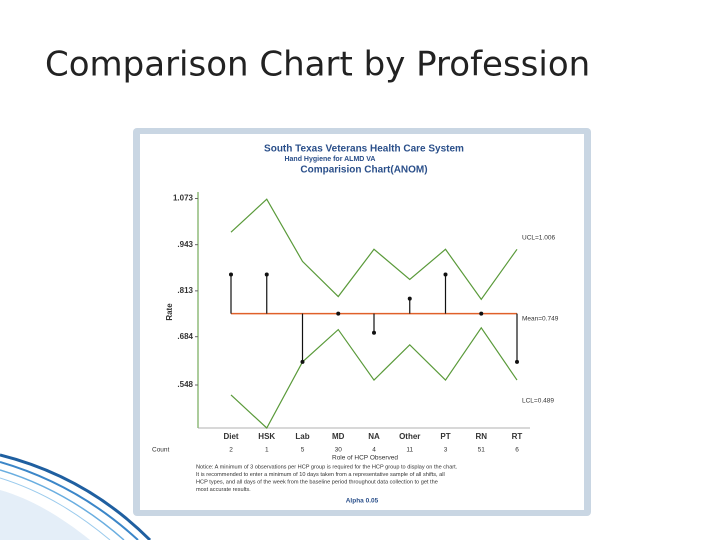  What do you see at coordinates (517, 450) in the screenshot?
I see `count-label: 6` at bounding box center [517, 450].